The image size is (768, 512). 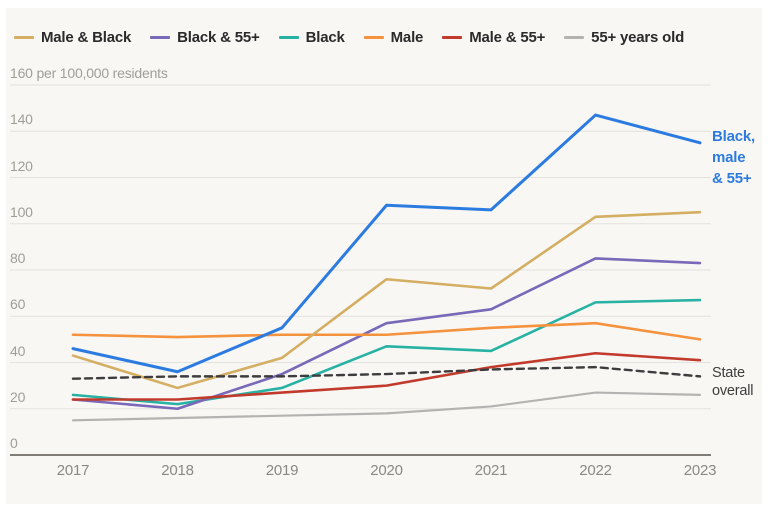 I want to click on y-tick-label-140: 140, so click(x=21, y=119).